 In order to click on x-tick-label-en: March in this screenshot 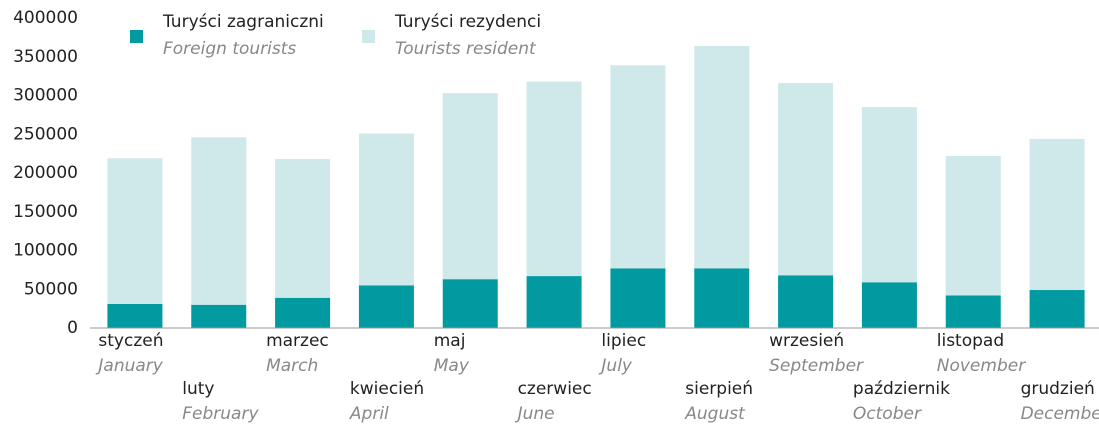, I will do `click(292, 366)`.